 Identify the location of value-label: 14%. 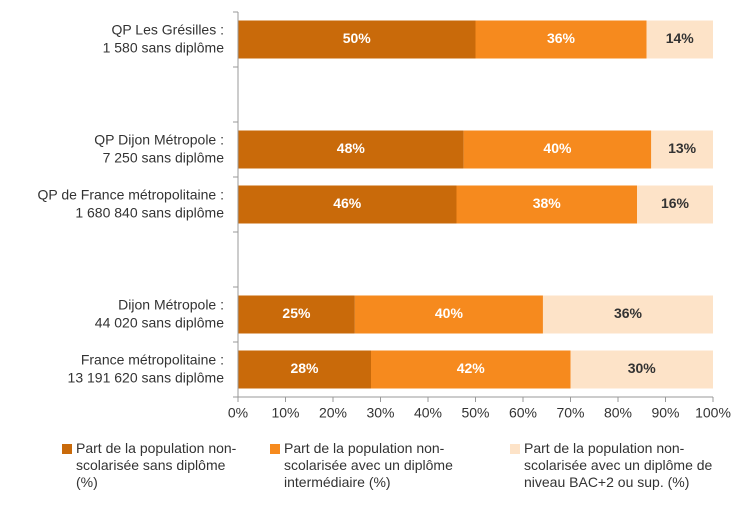
(680, 38).